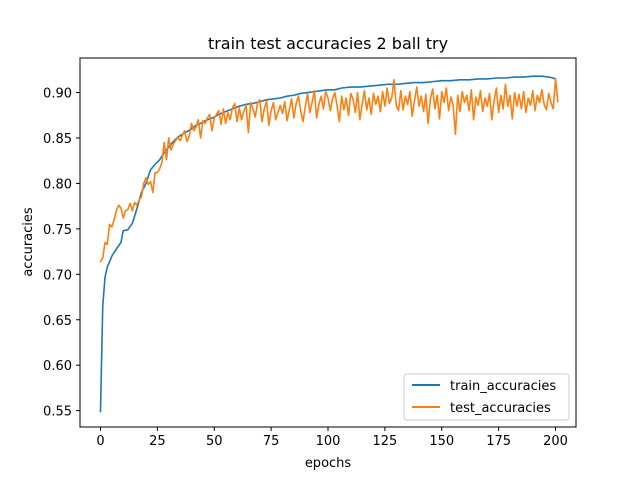  Describe the element at coordinates (503, 386) in the screenshot. I see `legend-label-train: train_accuracies` at that location.